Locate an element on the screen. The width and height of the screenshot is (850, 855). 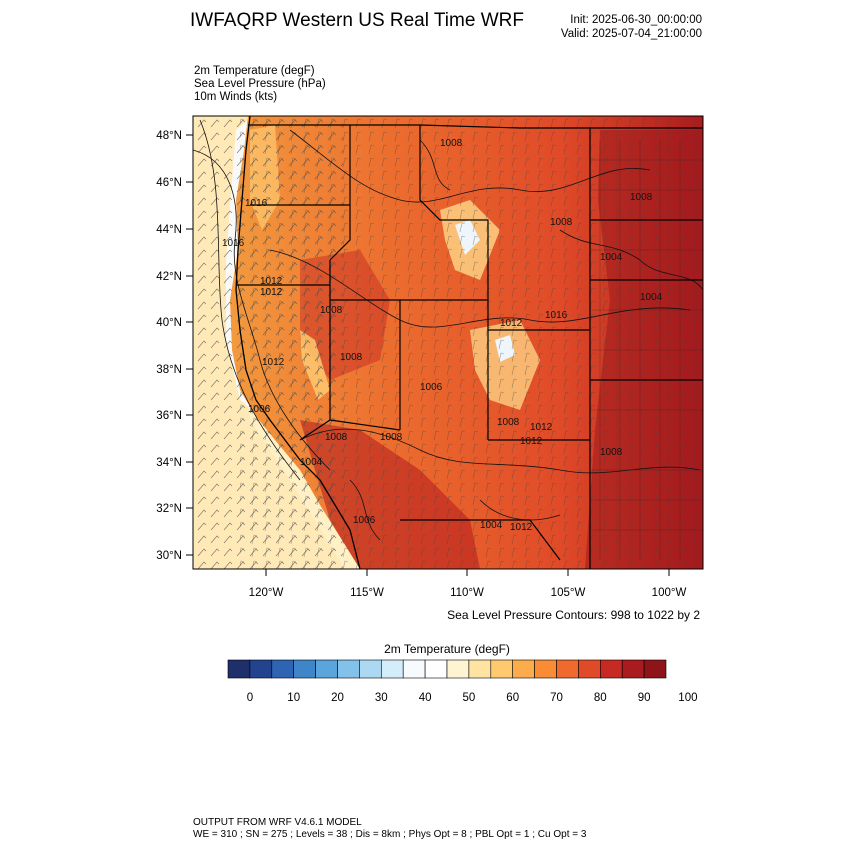
coastline is located at coordinates (298, 342).